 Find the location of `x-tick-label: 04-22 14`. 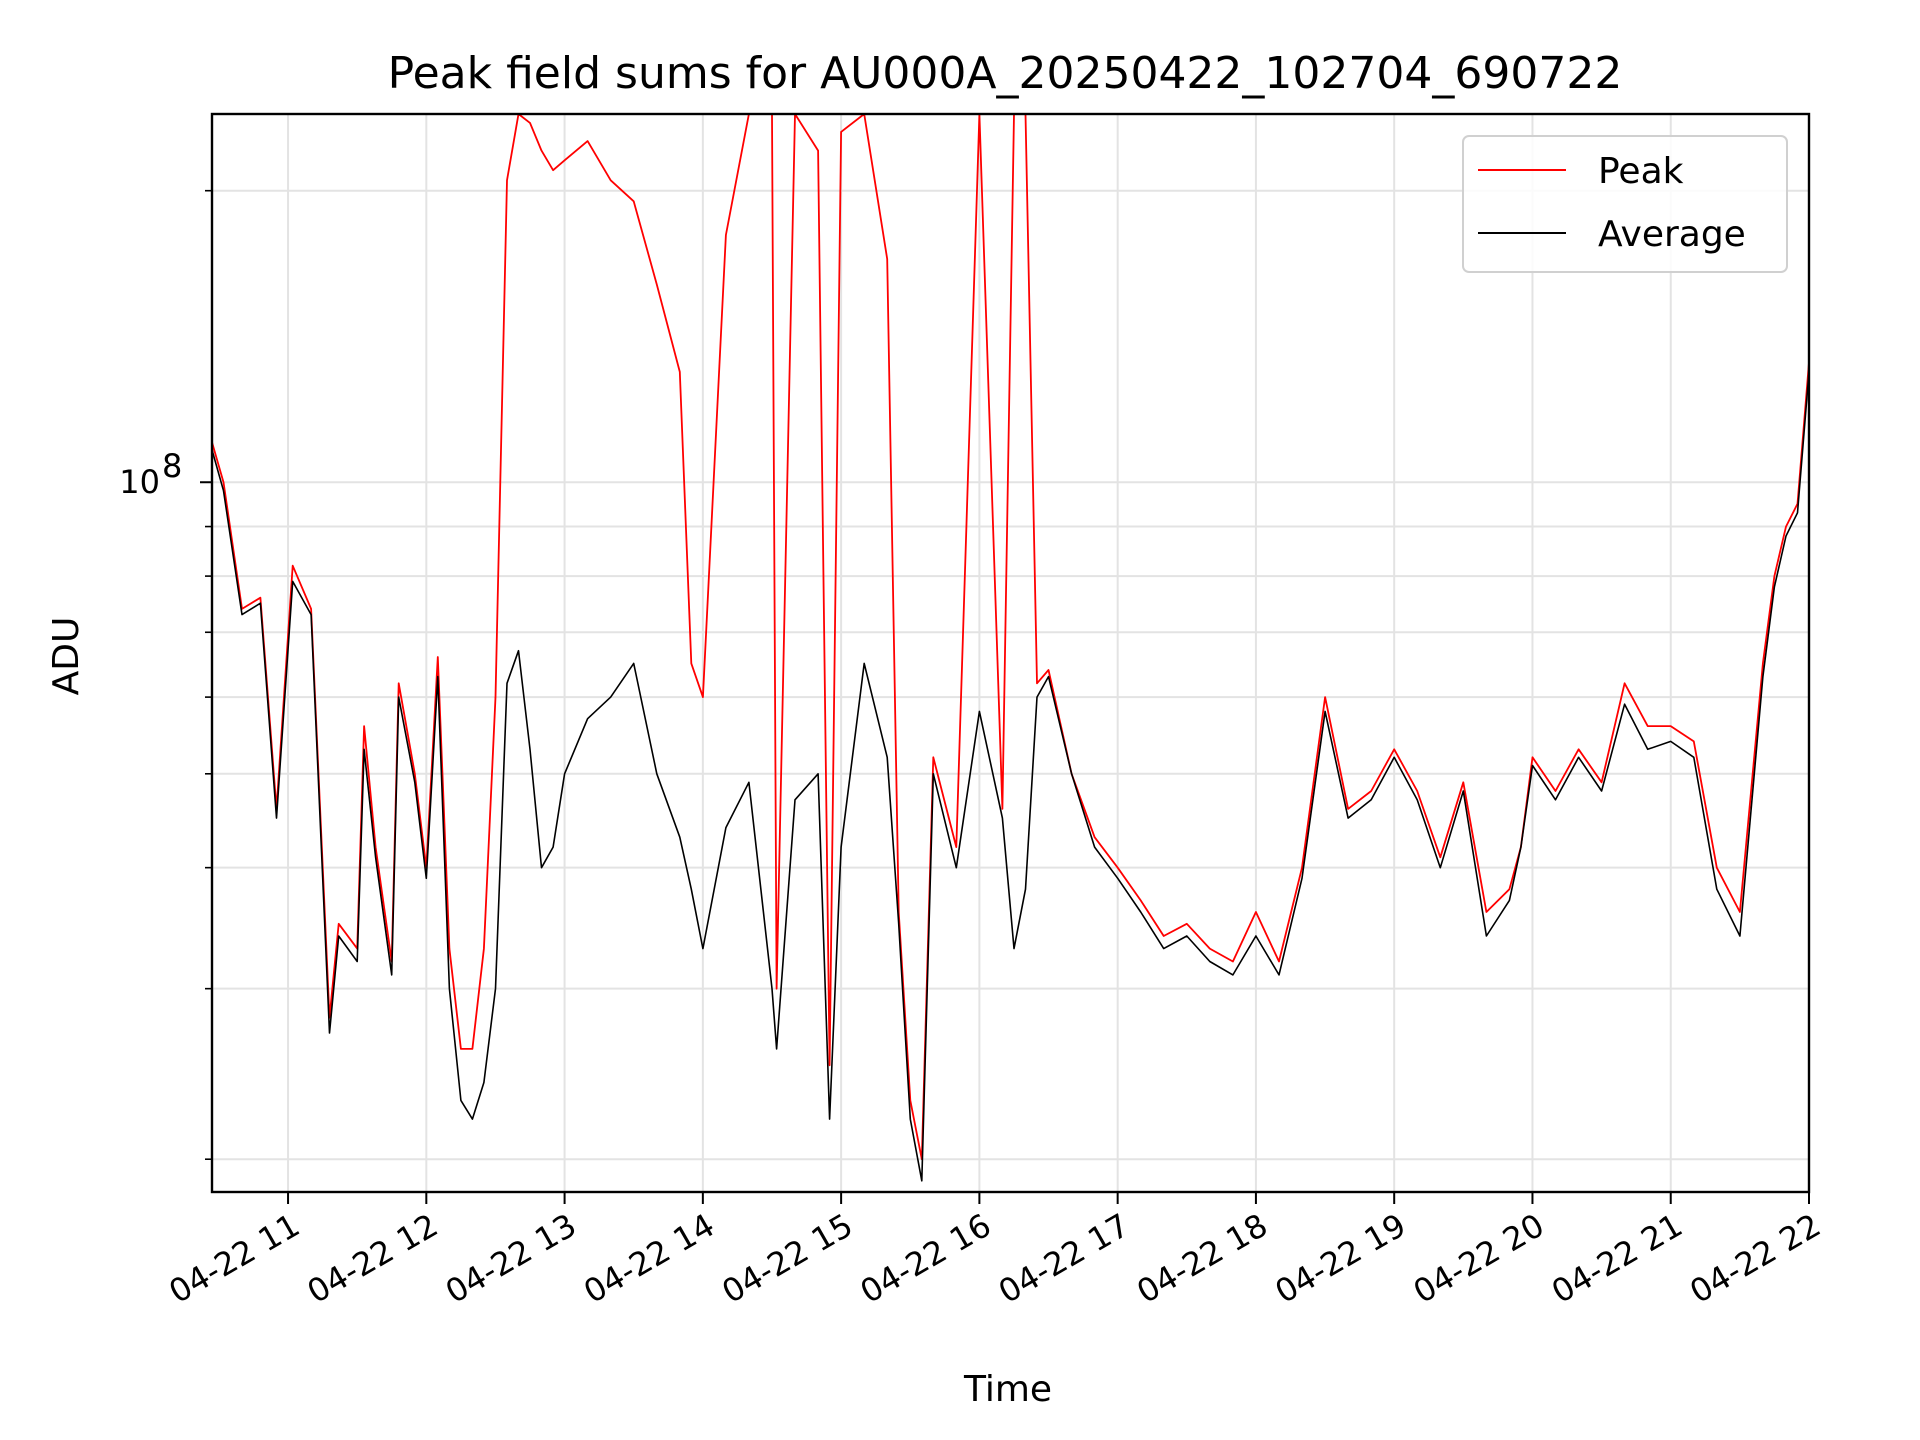

x-tick-label: 04-22 14 is located at coordinates (649, 1258).